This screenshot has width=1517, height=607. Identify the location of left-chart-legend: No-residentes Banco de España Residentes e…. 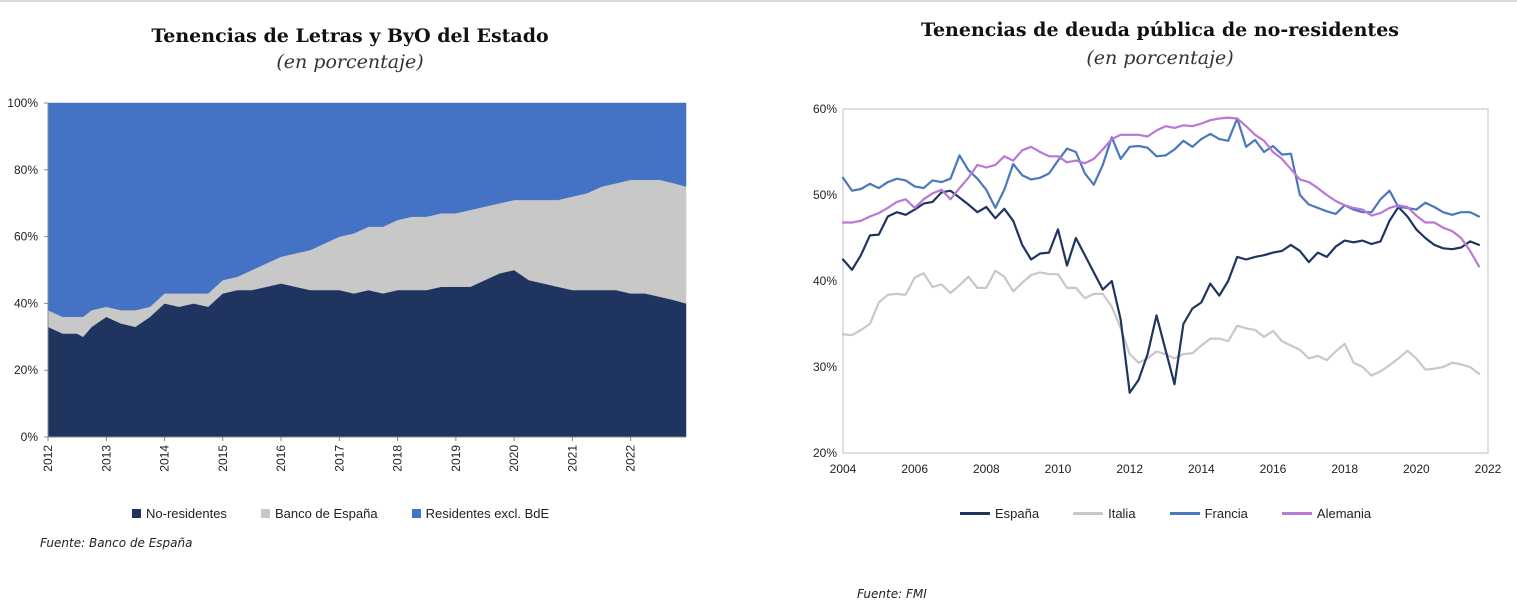
(357, 513).